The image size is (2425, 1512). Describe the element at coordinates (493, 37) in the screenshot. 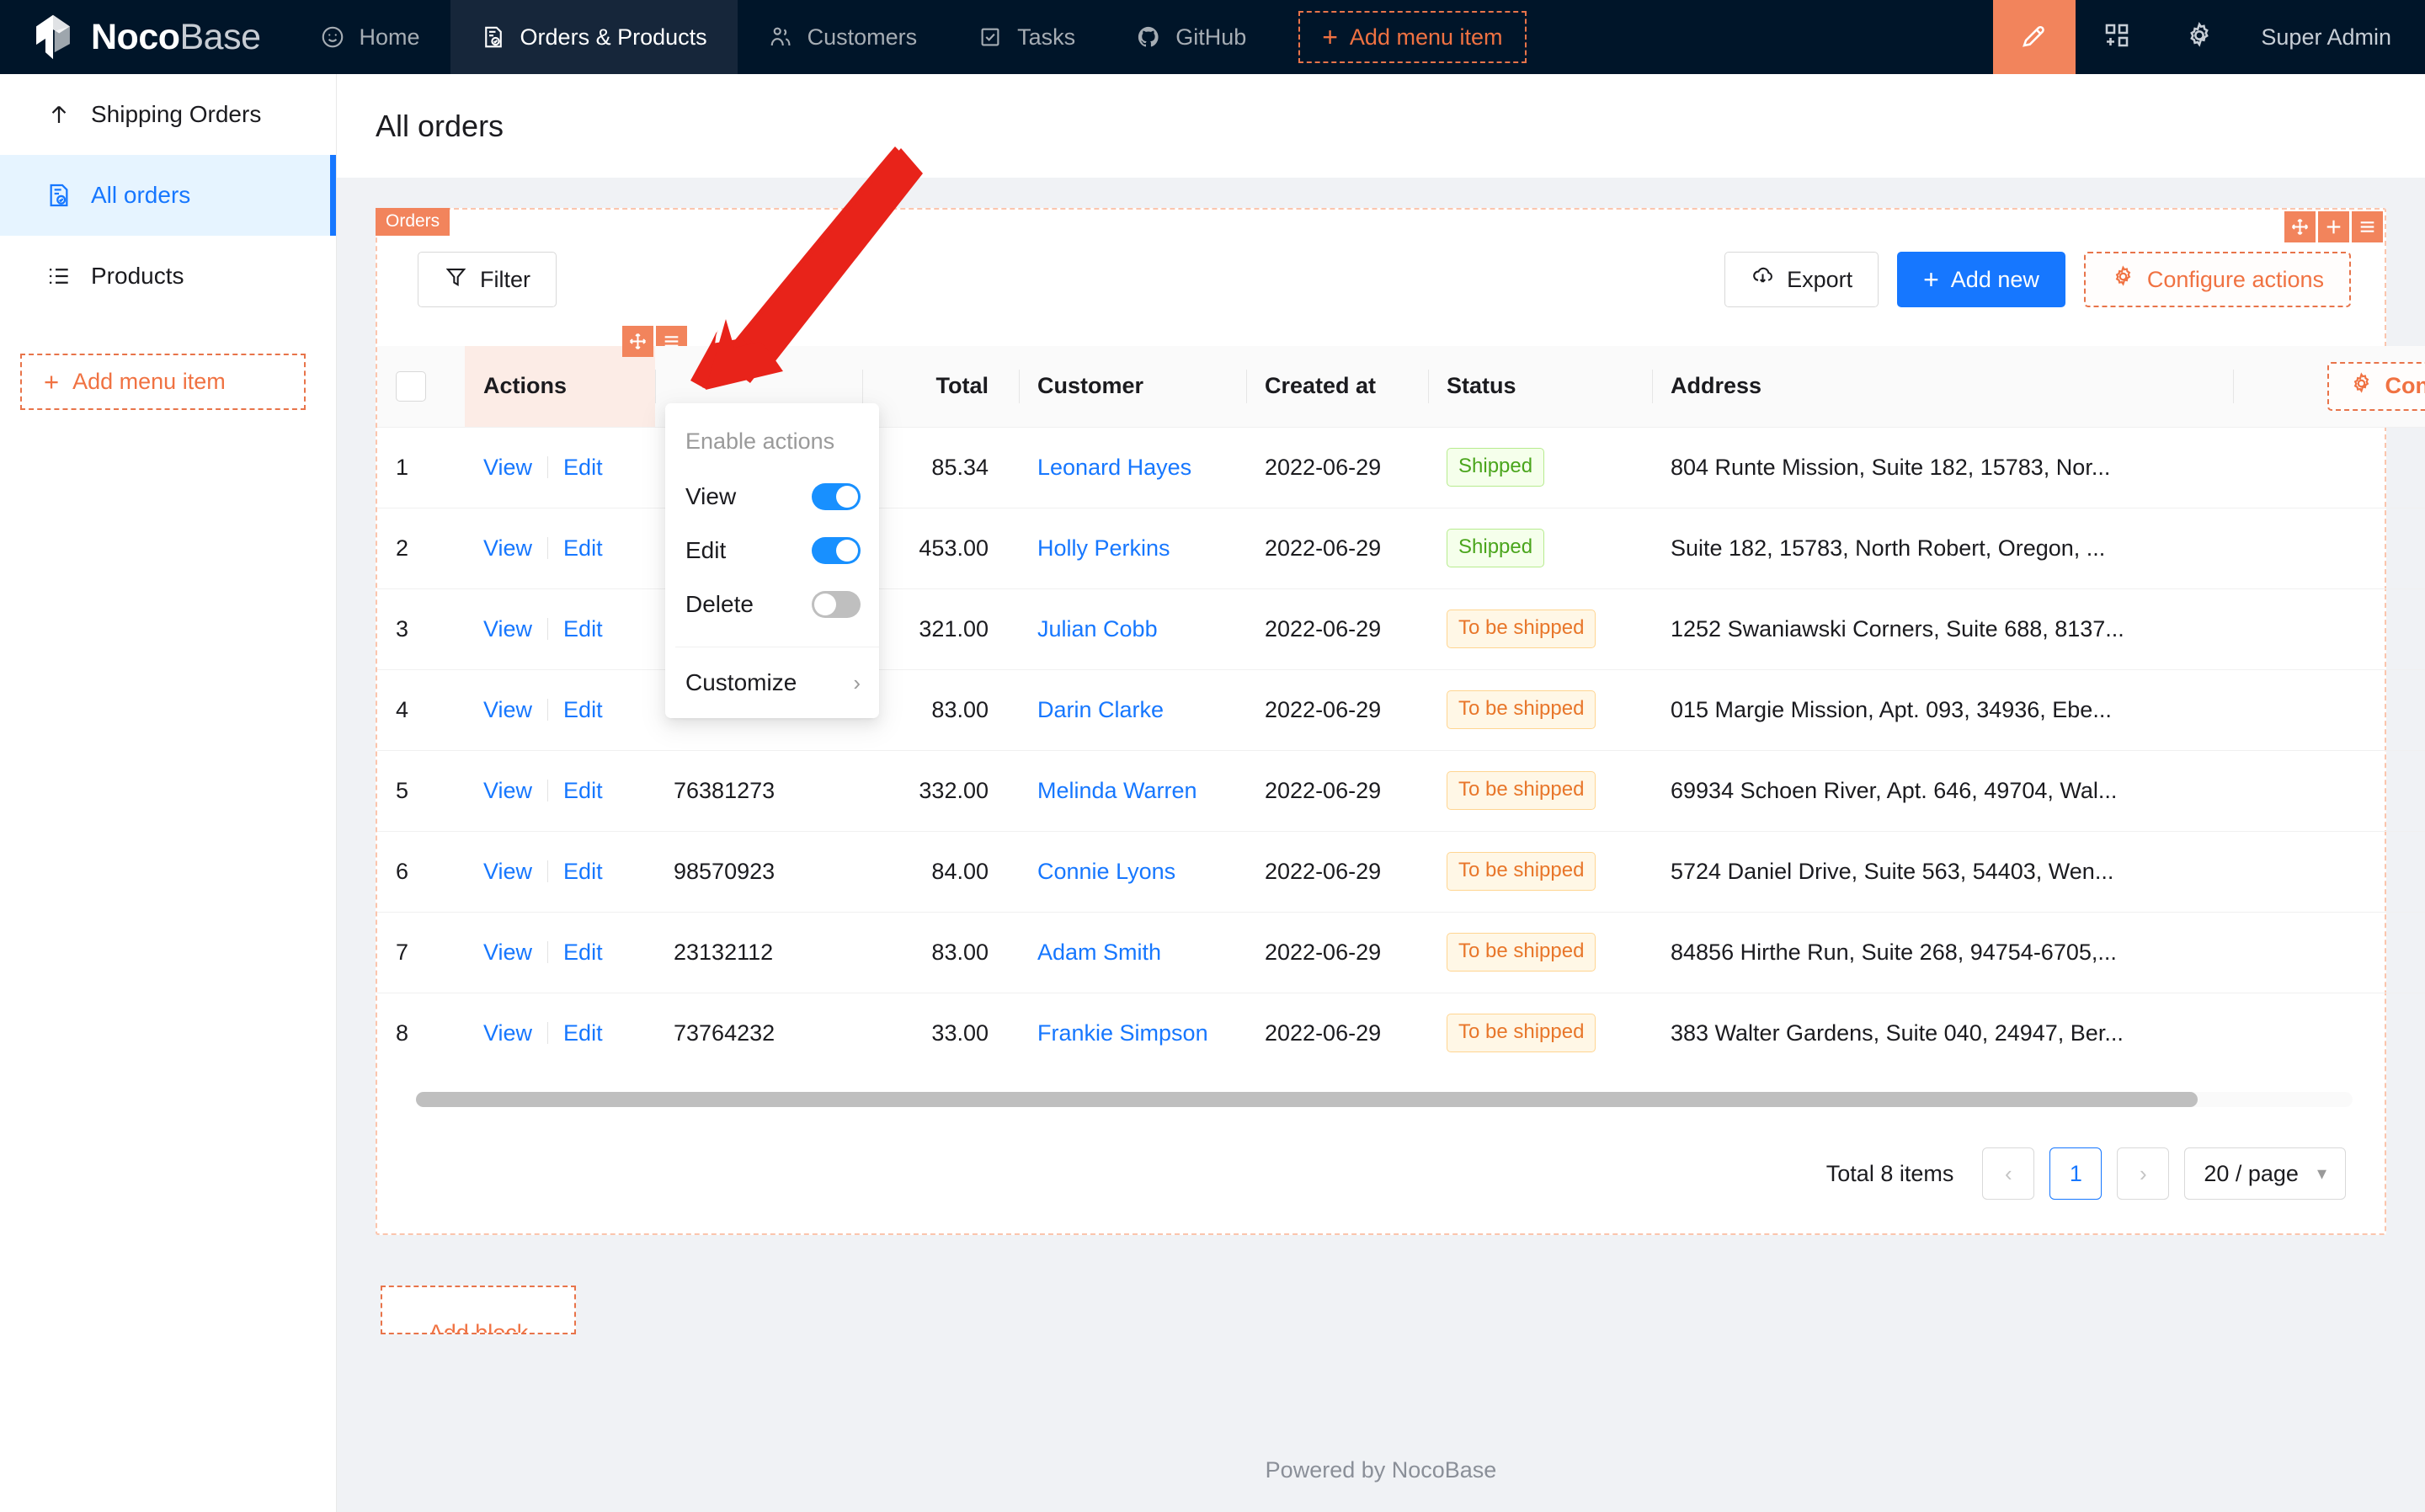

I see `form-doc-check-icon` at that location.